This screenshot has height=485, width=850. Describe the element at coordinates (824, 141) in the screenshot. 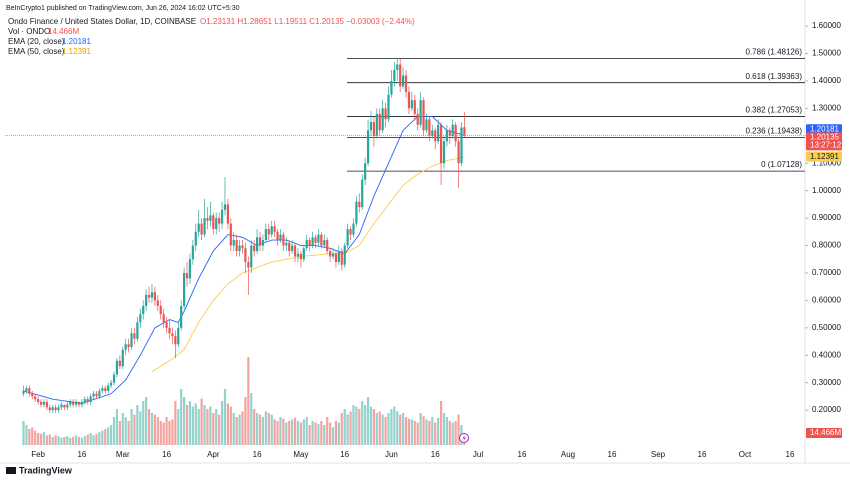

I see `price-tag-bg` at that location.